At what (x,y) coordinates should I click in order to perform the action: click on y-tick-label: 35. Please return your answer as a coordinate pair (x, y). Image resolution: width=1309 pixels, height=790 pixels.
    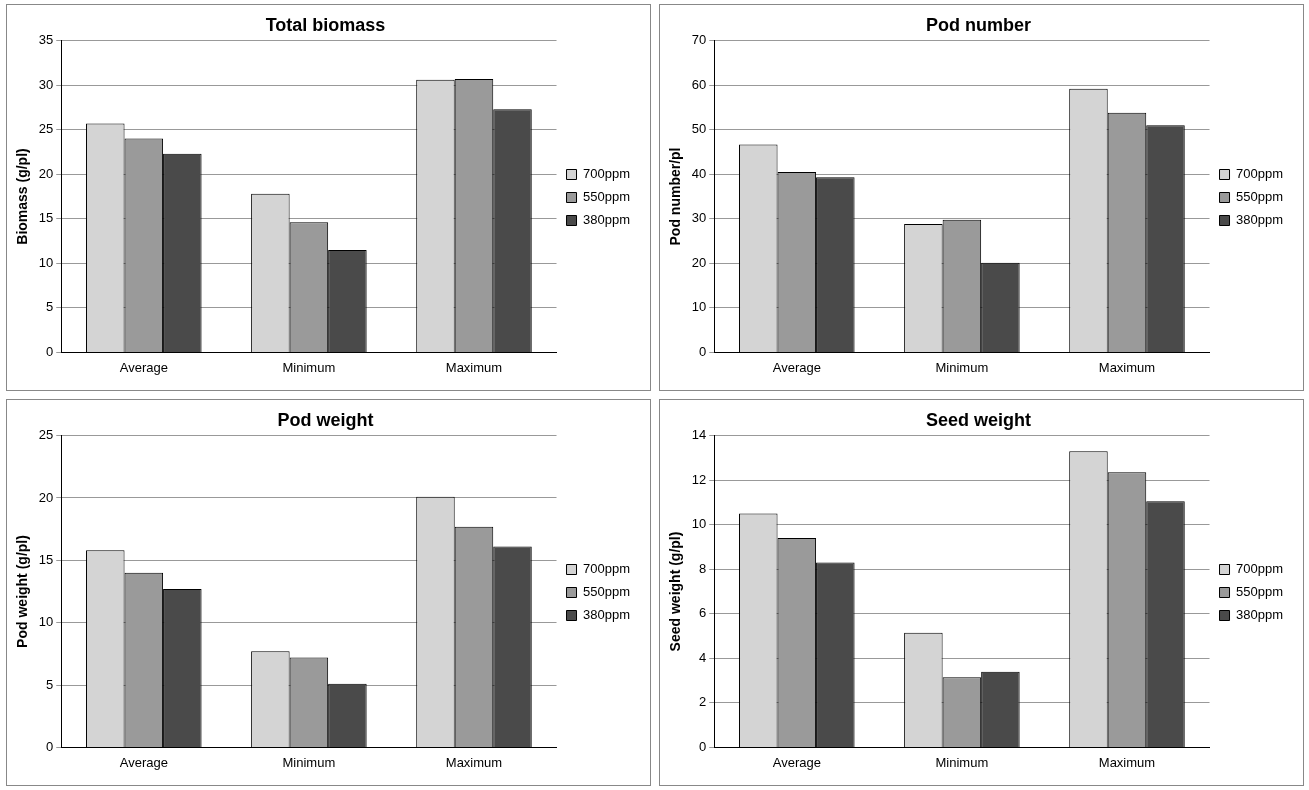
    Looking at the image, I should click on (46, 40).